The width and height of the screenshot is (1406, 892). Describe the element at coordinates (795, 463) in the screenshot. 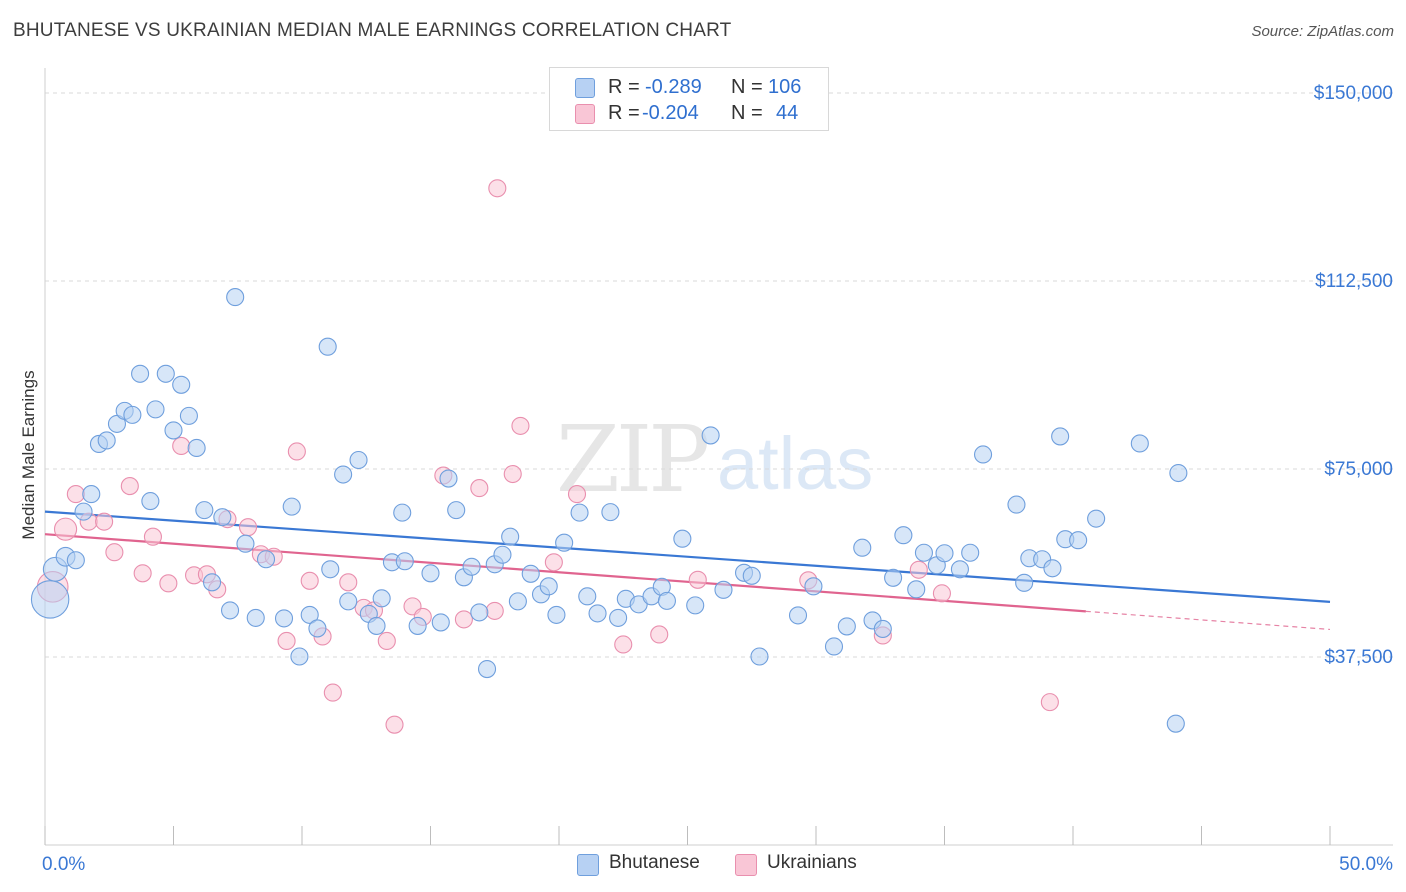

I see `watermark-atlas: atlas` at that location.